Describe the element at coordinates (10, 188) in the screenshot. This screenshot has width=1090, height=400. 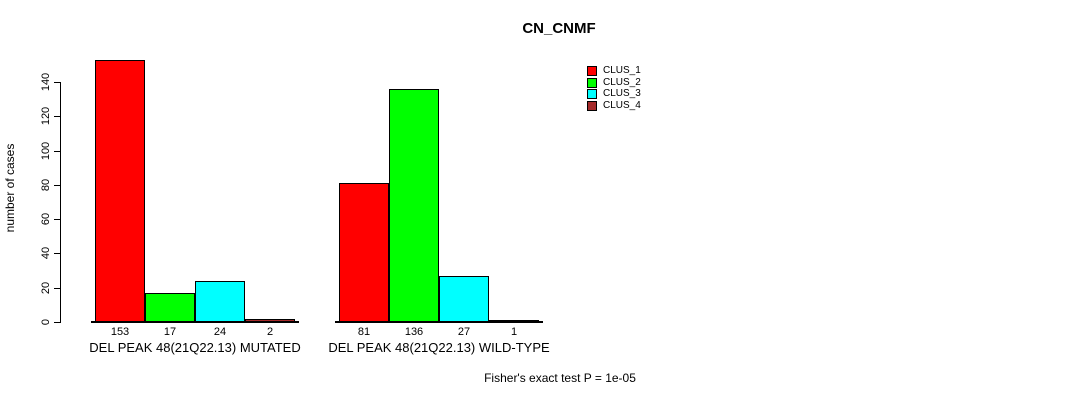
I see `y-axis-label: number of cases` at that location.